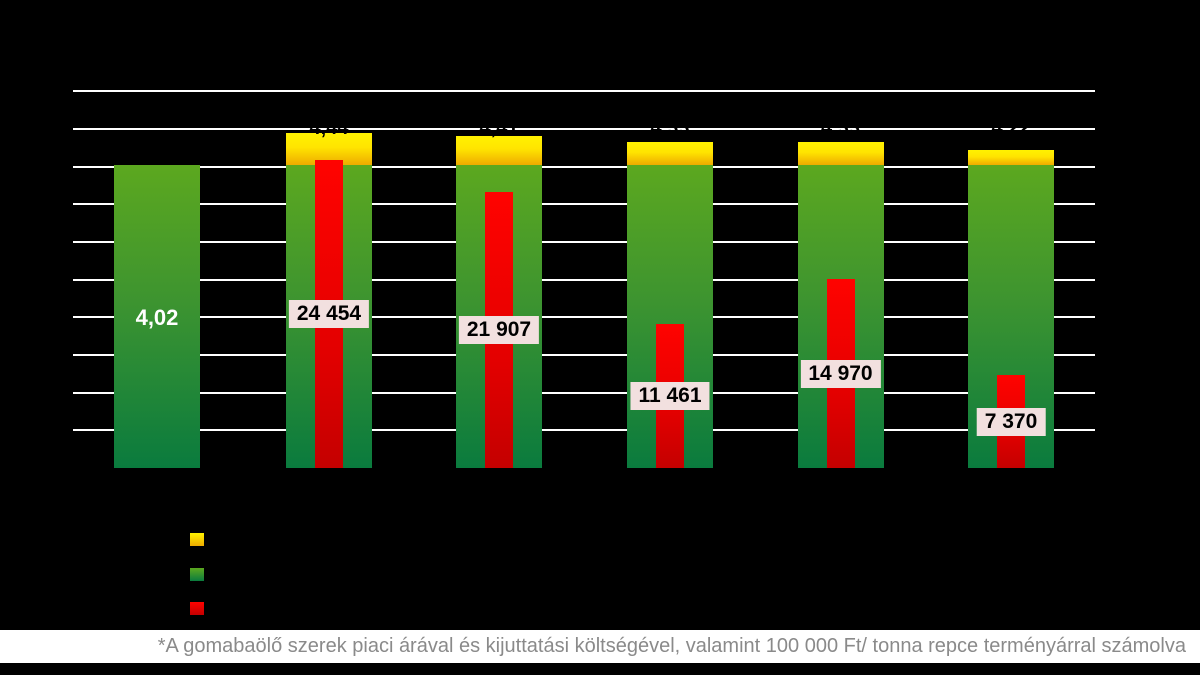 The image size is (1200, 675). What do you see at coordinates (329, 314) in the screenshot?
I see `cost-label: 24 454` at bounding box center [329, 314].